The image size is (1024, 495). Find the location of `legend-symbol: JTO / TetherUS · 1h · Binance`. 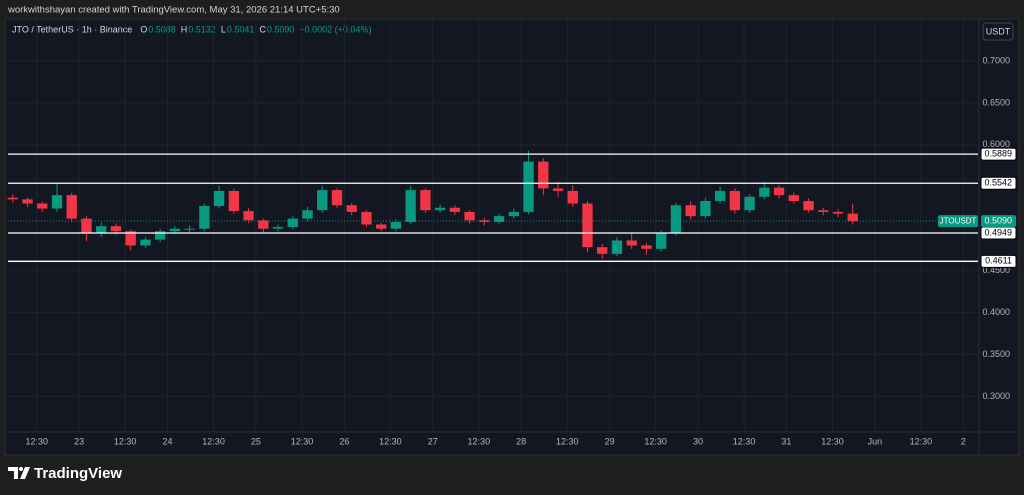

legend-symbol: JTO / TetherUS · 1h · Binance is located at coordinates (72, 29).